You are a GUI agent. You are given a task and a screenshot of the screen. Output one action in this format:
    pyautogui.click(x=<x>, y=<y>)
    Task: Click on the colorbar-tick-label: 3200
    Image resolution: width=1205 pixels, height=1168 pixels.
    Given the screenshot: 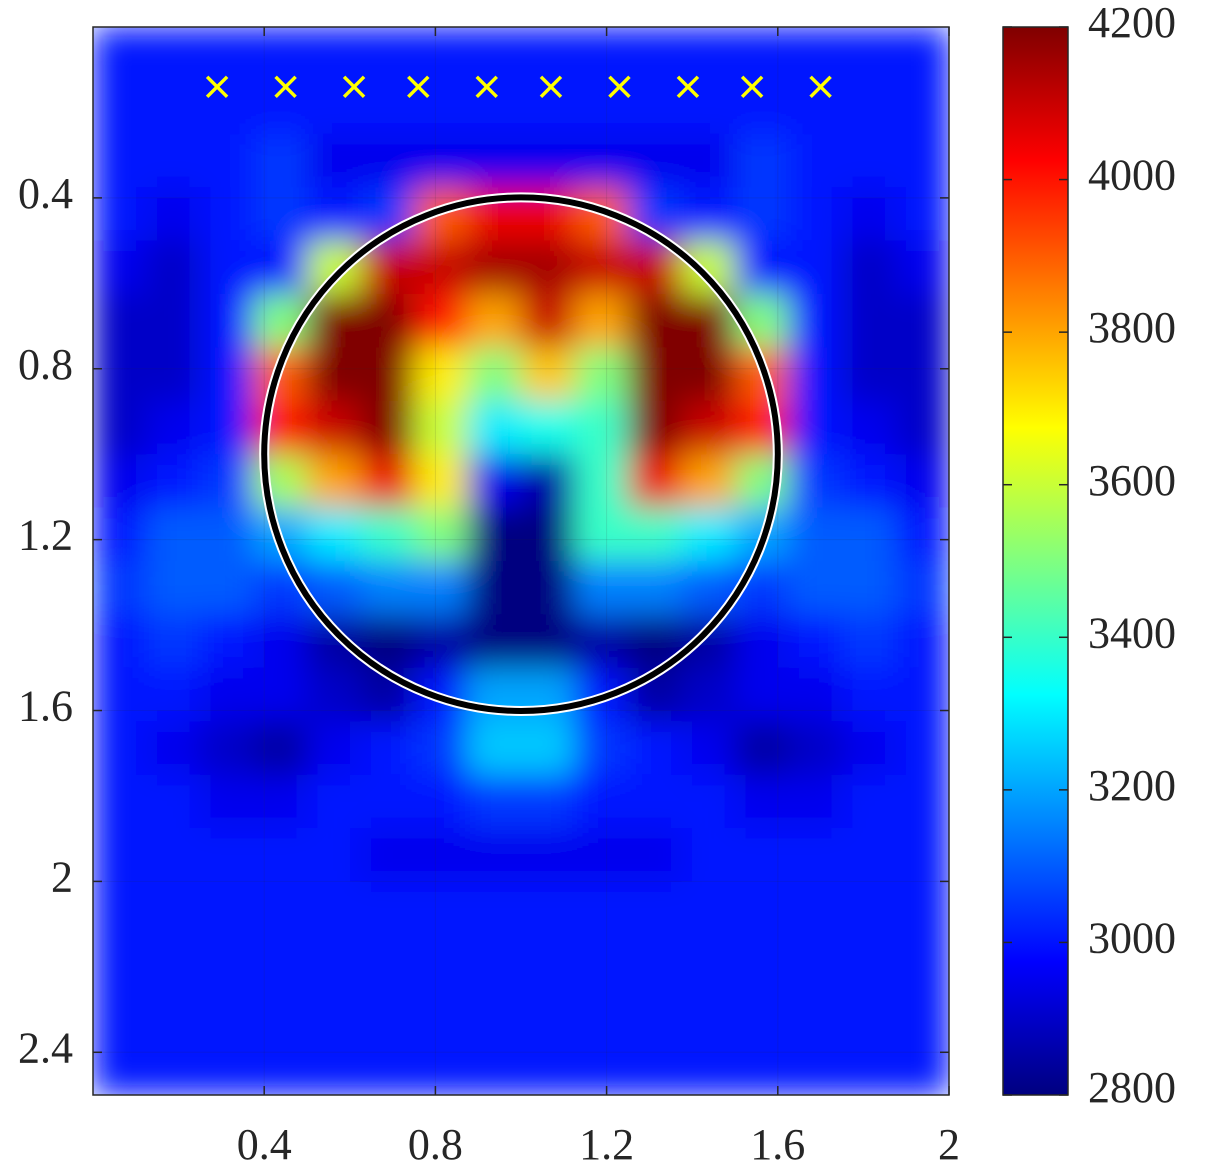 What is the action you would take?
    pyautogui.click(x=1132, y=785)
    